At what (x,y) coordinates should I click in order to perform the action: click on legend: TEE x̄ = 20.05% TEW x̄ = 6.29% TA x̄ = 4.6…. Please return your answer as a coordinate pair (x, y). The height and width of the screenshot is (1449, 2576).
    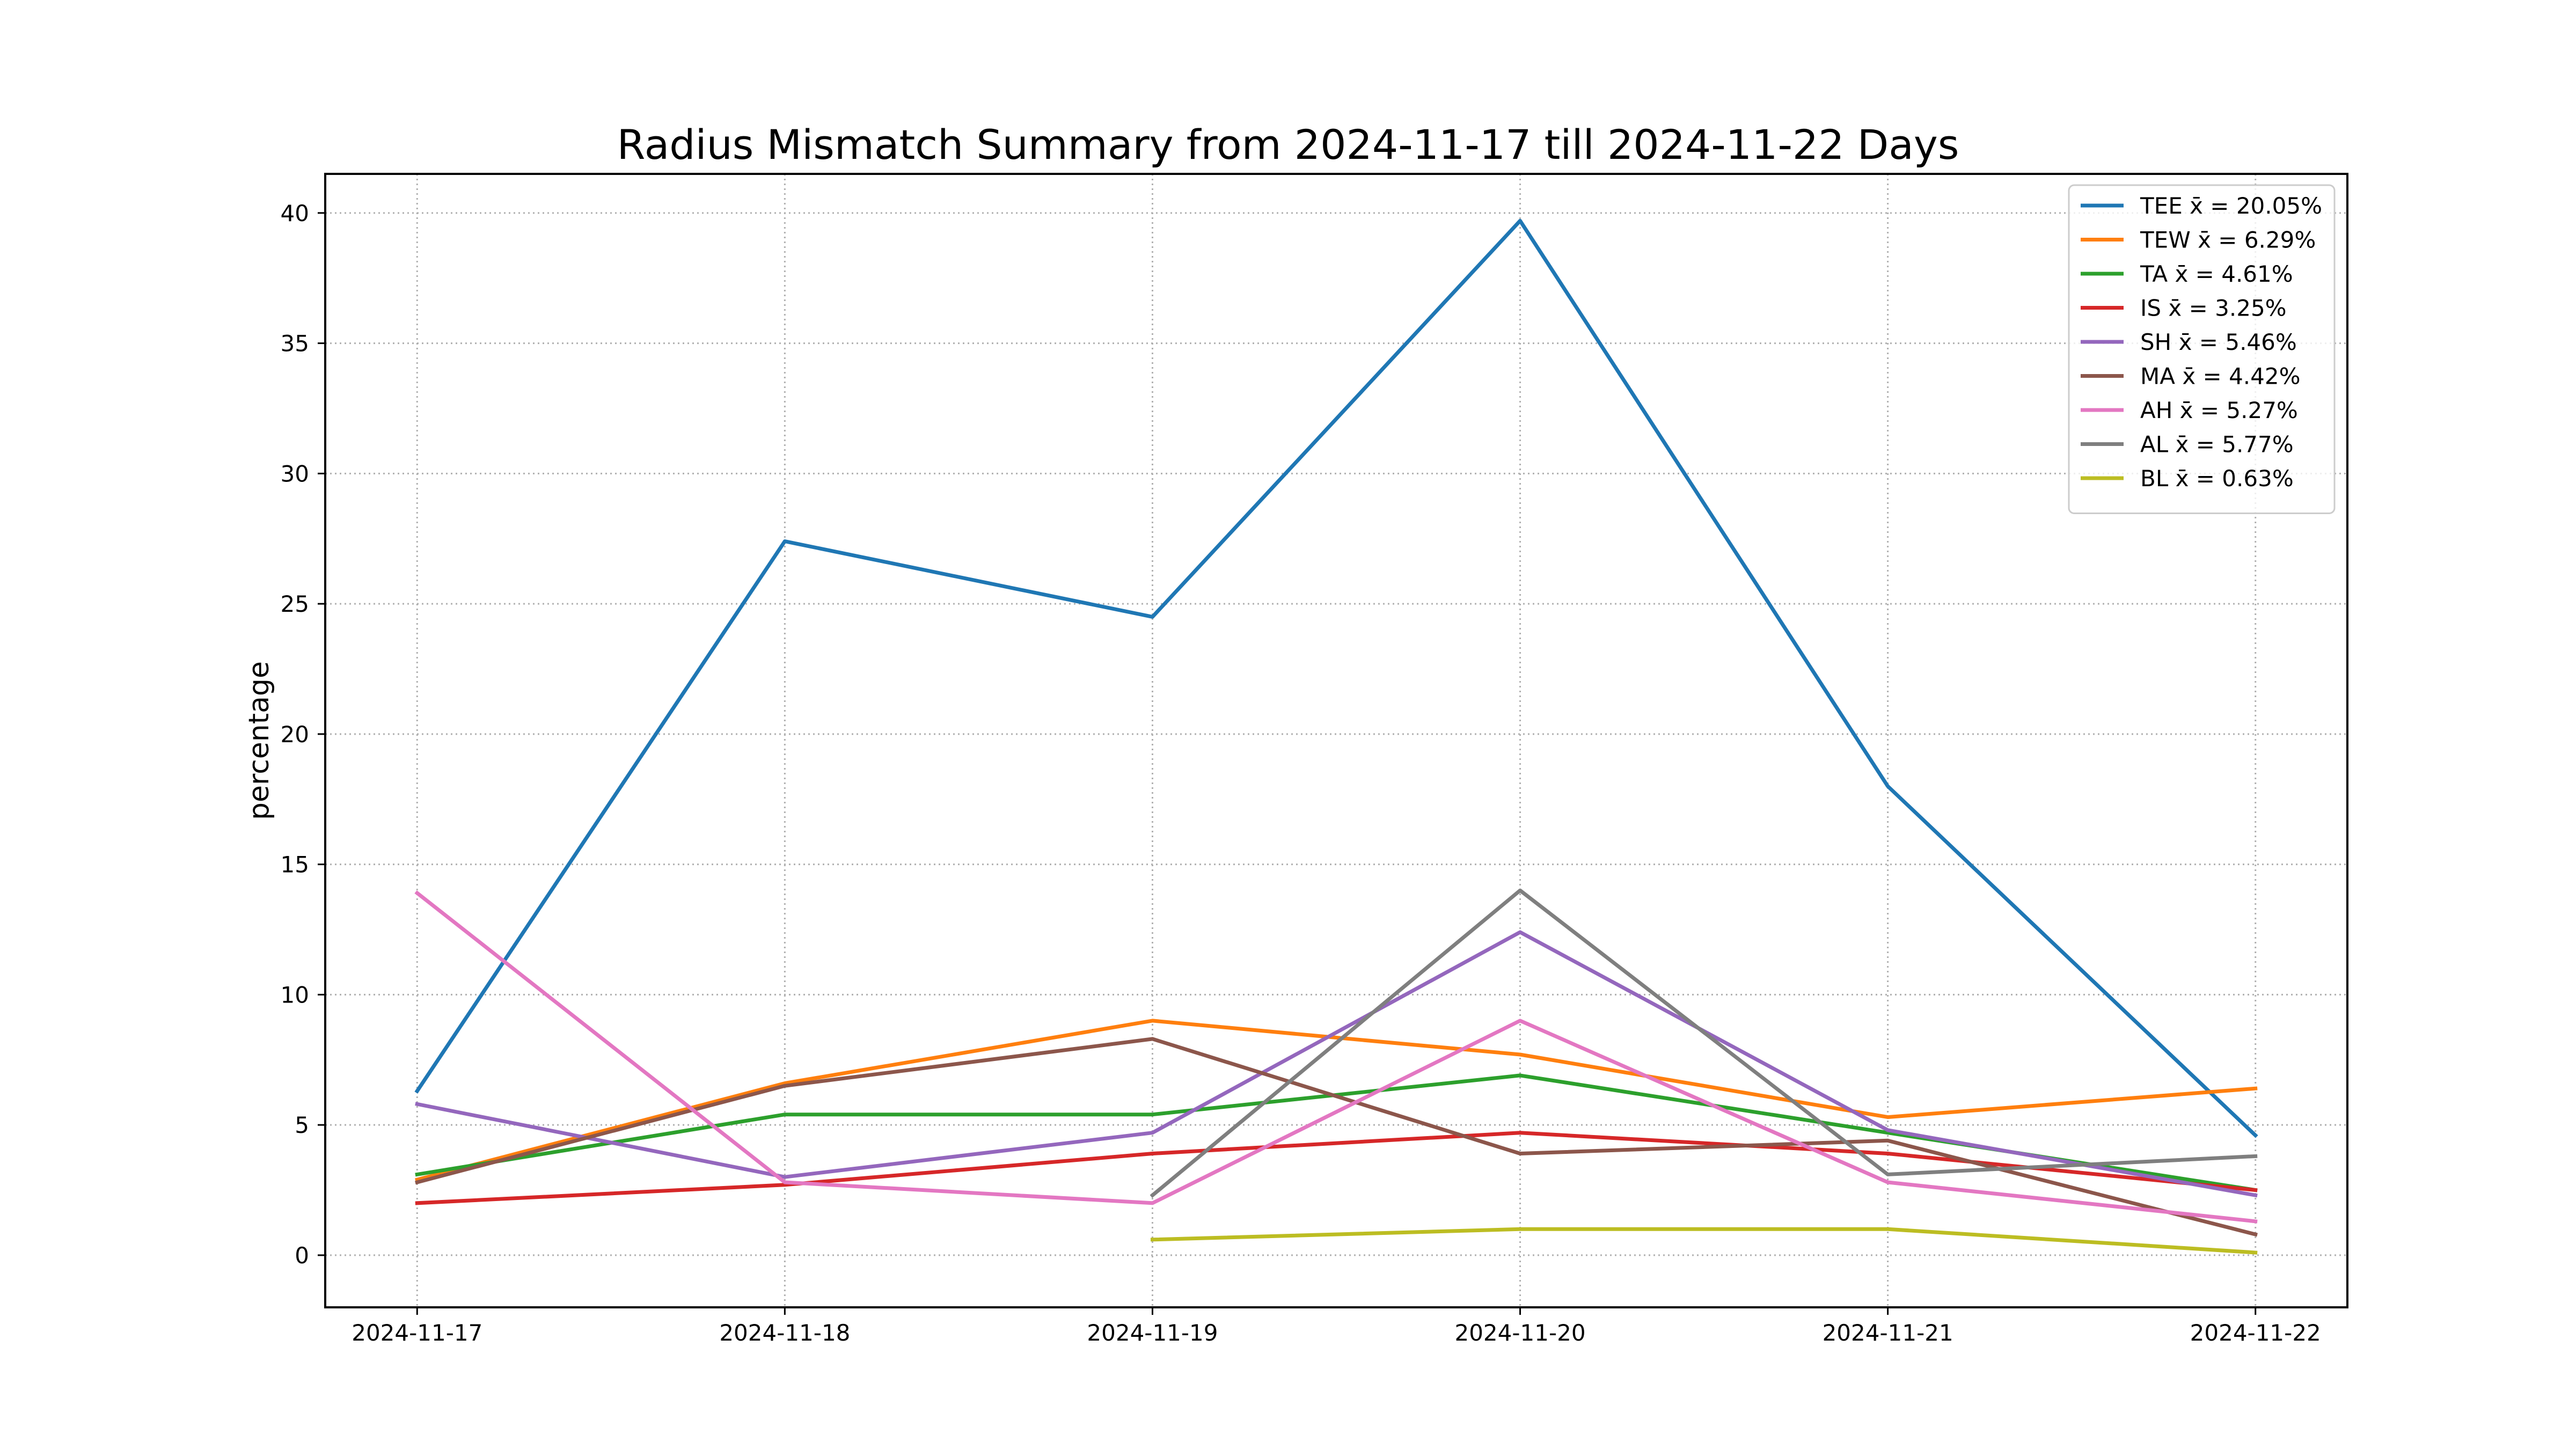
    Looking at the image, I should click on (2202, 349).